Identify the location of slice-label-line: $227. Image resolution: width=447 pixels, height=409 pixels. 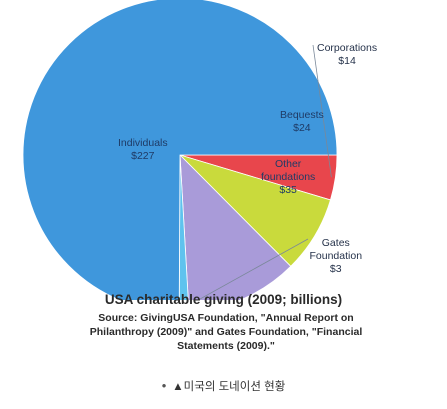
(143, 156).